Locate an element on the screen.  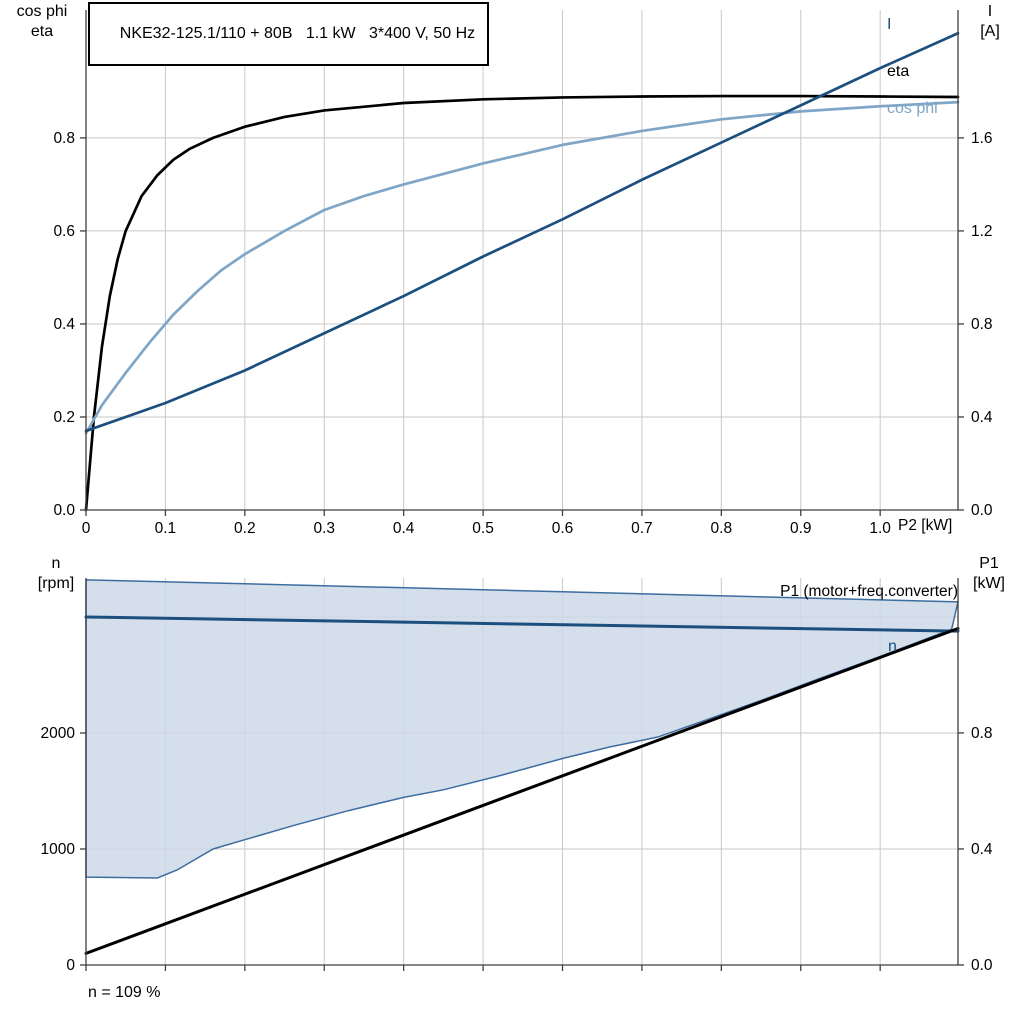
bottom-left-axis-title: n [rpm] is located at coordinates (56, 574).